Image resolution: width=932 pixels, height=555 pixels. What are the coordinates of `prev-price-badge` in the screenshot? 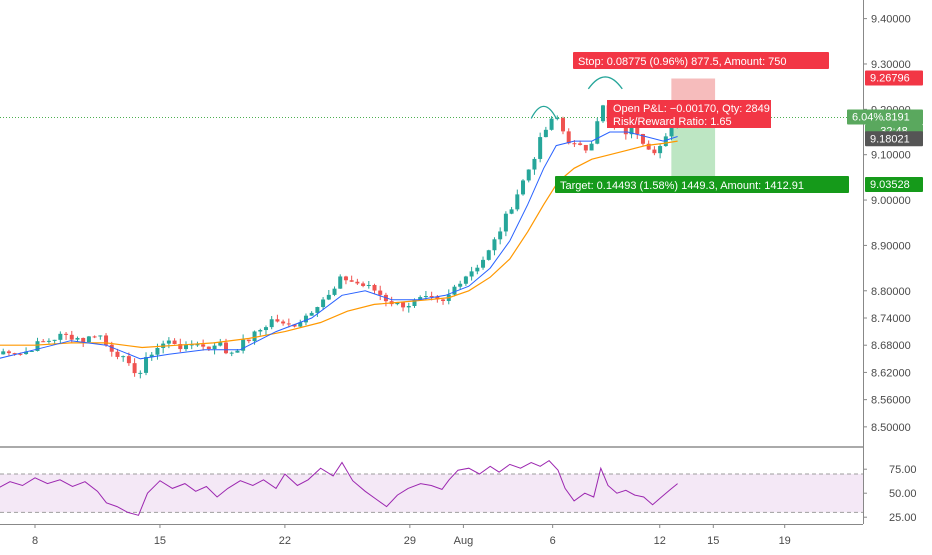 It's located at (894, 139).